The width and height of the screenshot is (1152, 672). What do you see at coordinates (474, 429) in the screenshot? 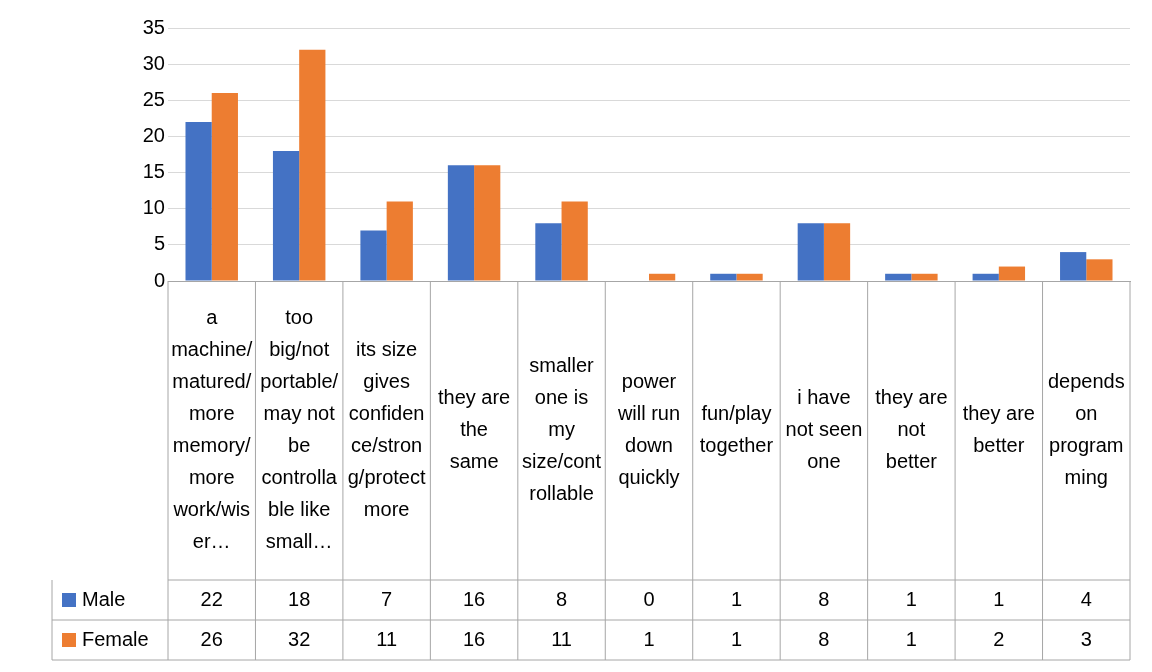
I see `x-tick-label: they are the same` at bounding box center [474, 429].